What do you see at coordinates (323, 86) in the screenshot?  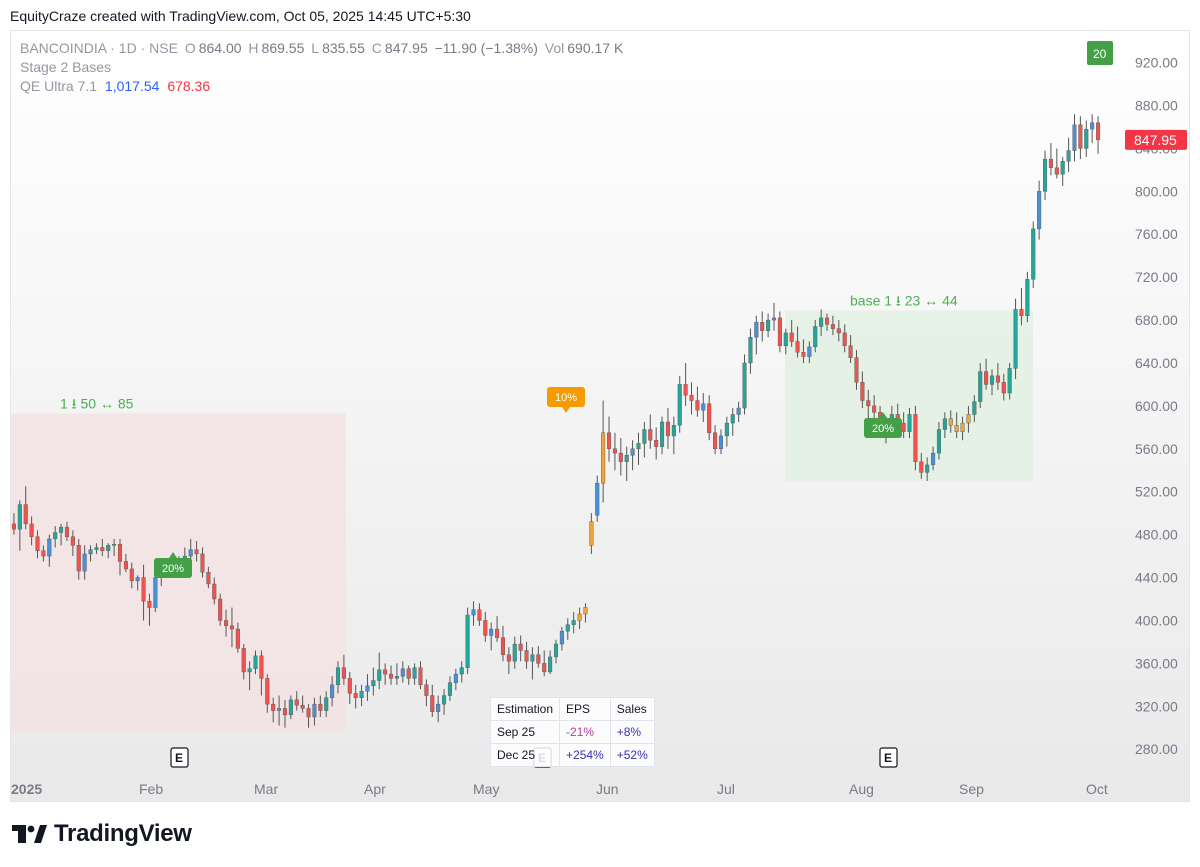 I see `indicator-qe-ultra: QE Ultra 7.1 1,017.54 678.36` at bounding box center [323, 86].